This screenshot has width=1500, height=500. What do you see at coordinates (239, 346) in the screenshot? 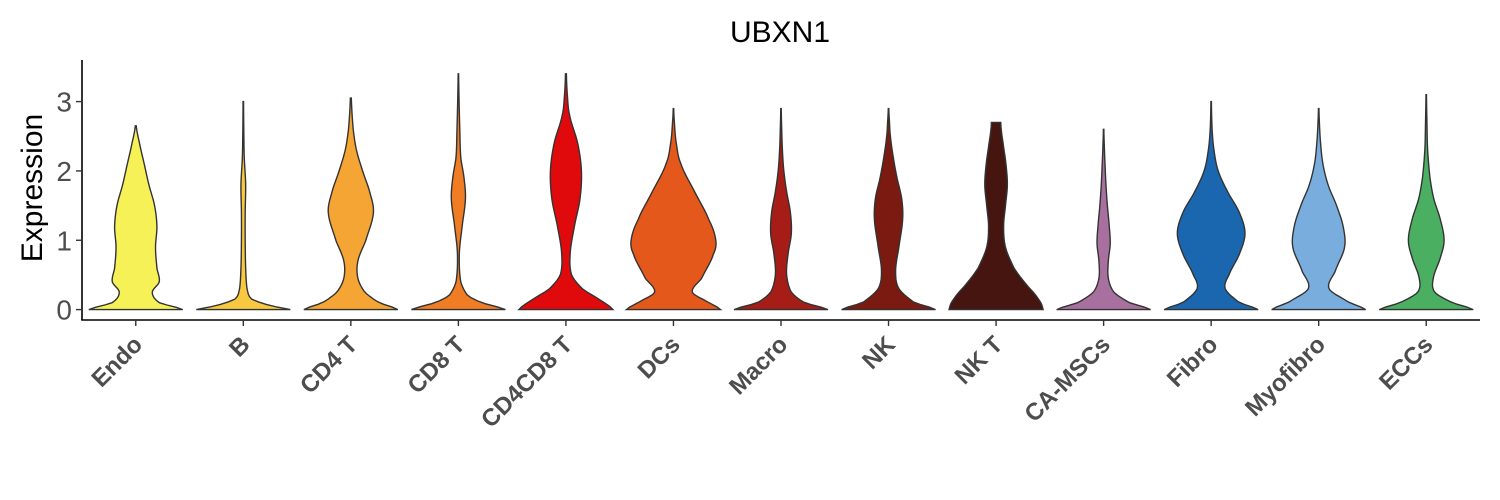
I see `x-tick-label: B` at bounding box center [239, 346].